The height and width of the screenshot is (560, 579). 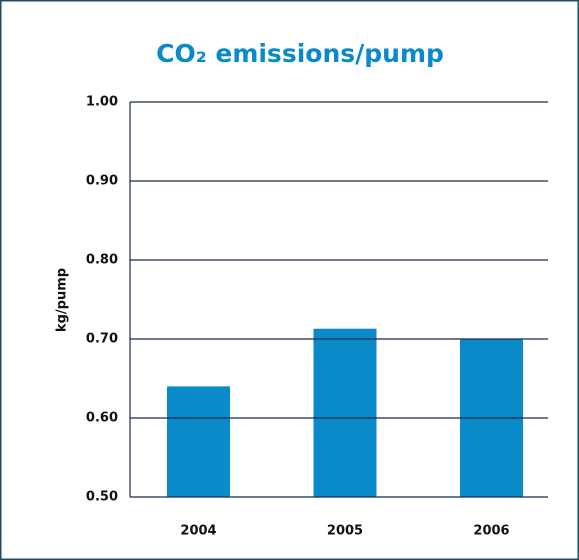 I want to click on x-tick-label: 2004, so click(x=198, y=531).